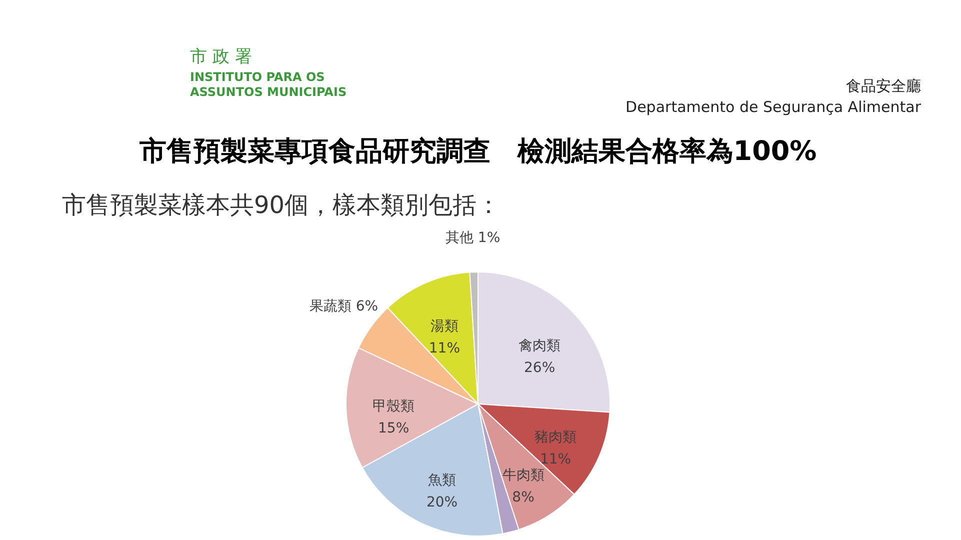  What do you see at coordinates (221, 57) in the screenshot?
I see `text: 市 政 署` at bounding box center [221, 57].